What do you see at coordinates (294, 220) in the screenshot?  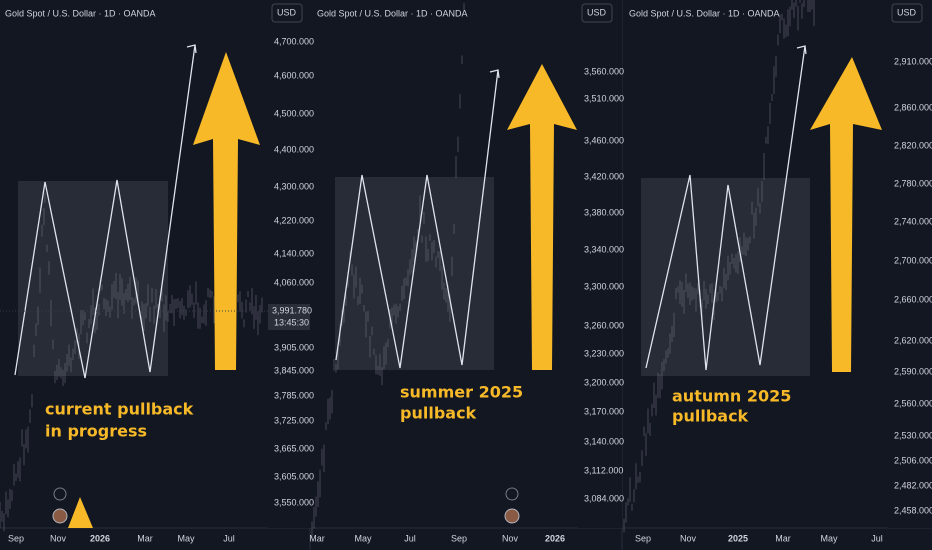 I see `price-label: 4,220.000` at bounding box center [294, 220].